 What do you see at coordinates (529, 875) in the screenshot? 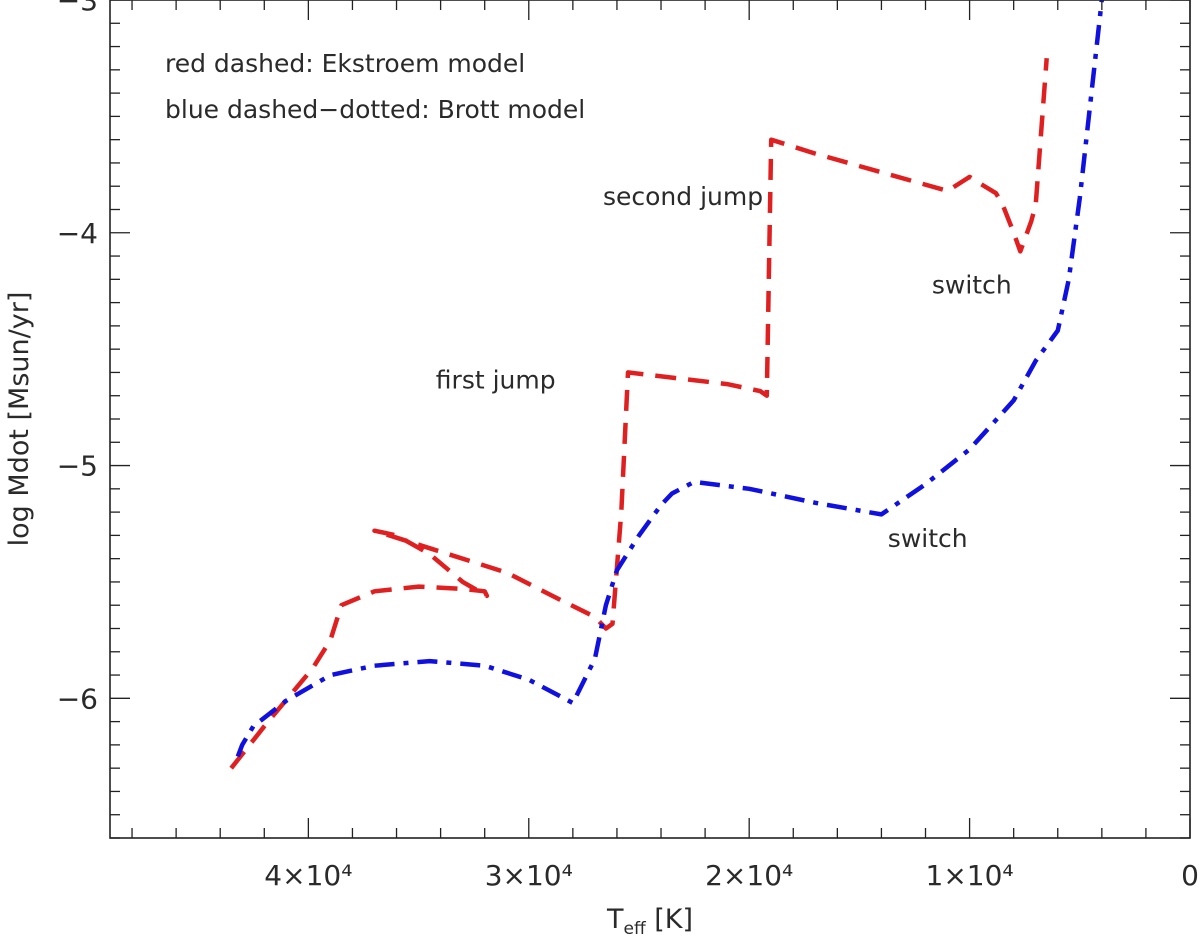
I see `x-tick-label: 3×10⁴` at bounding box center [529, 875].